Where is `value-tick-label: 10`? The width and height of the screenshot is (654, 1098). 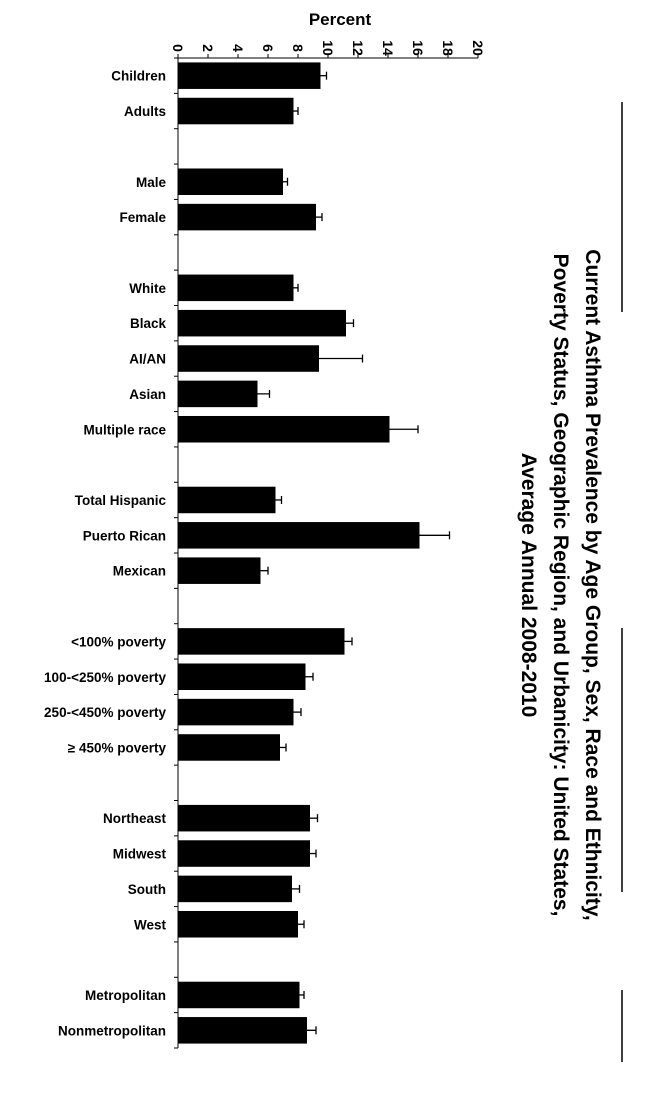 value-tick-label: 10 is located at coordinates (328, 48).